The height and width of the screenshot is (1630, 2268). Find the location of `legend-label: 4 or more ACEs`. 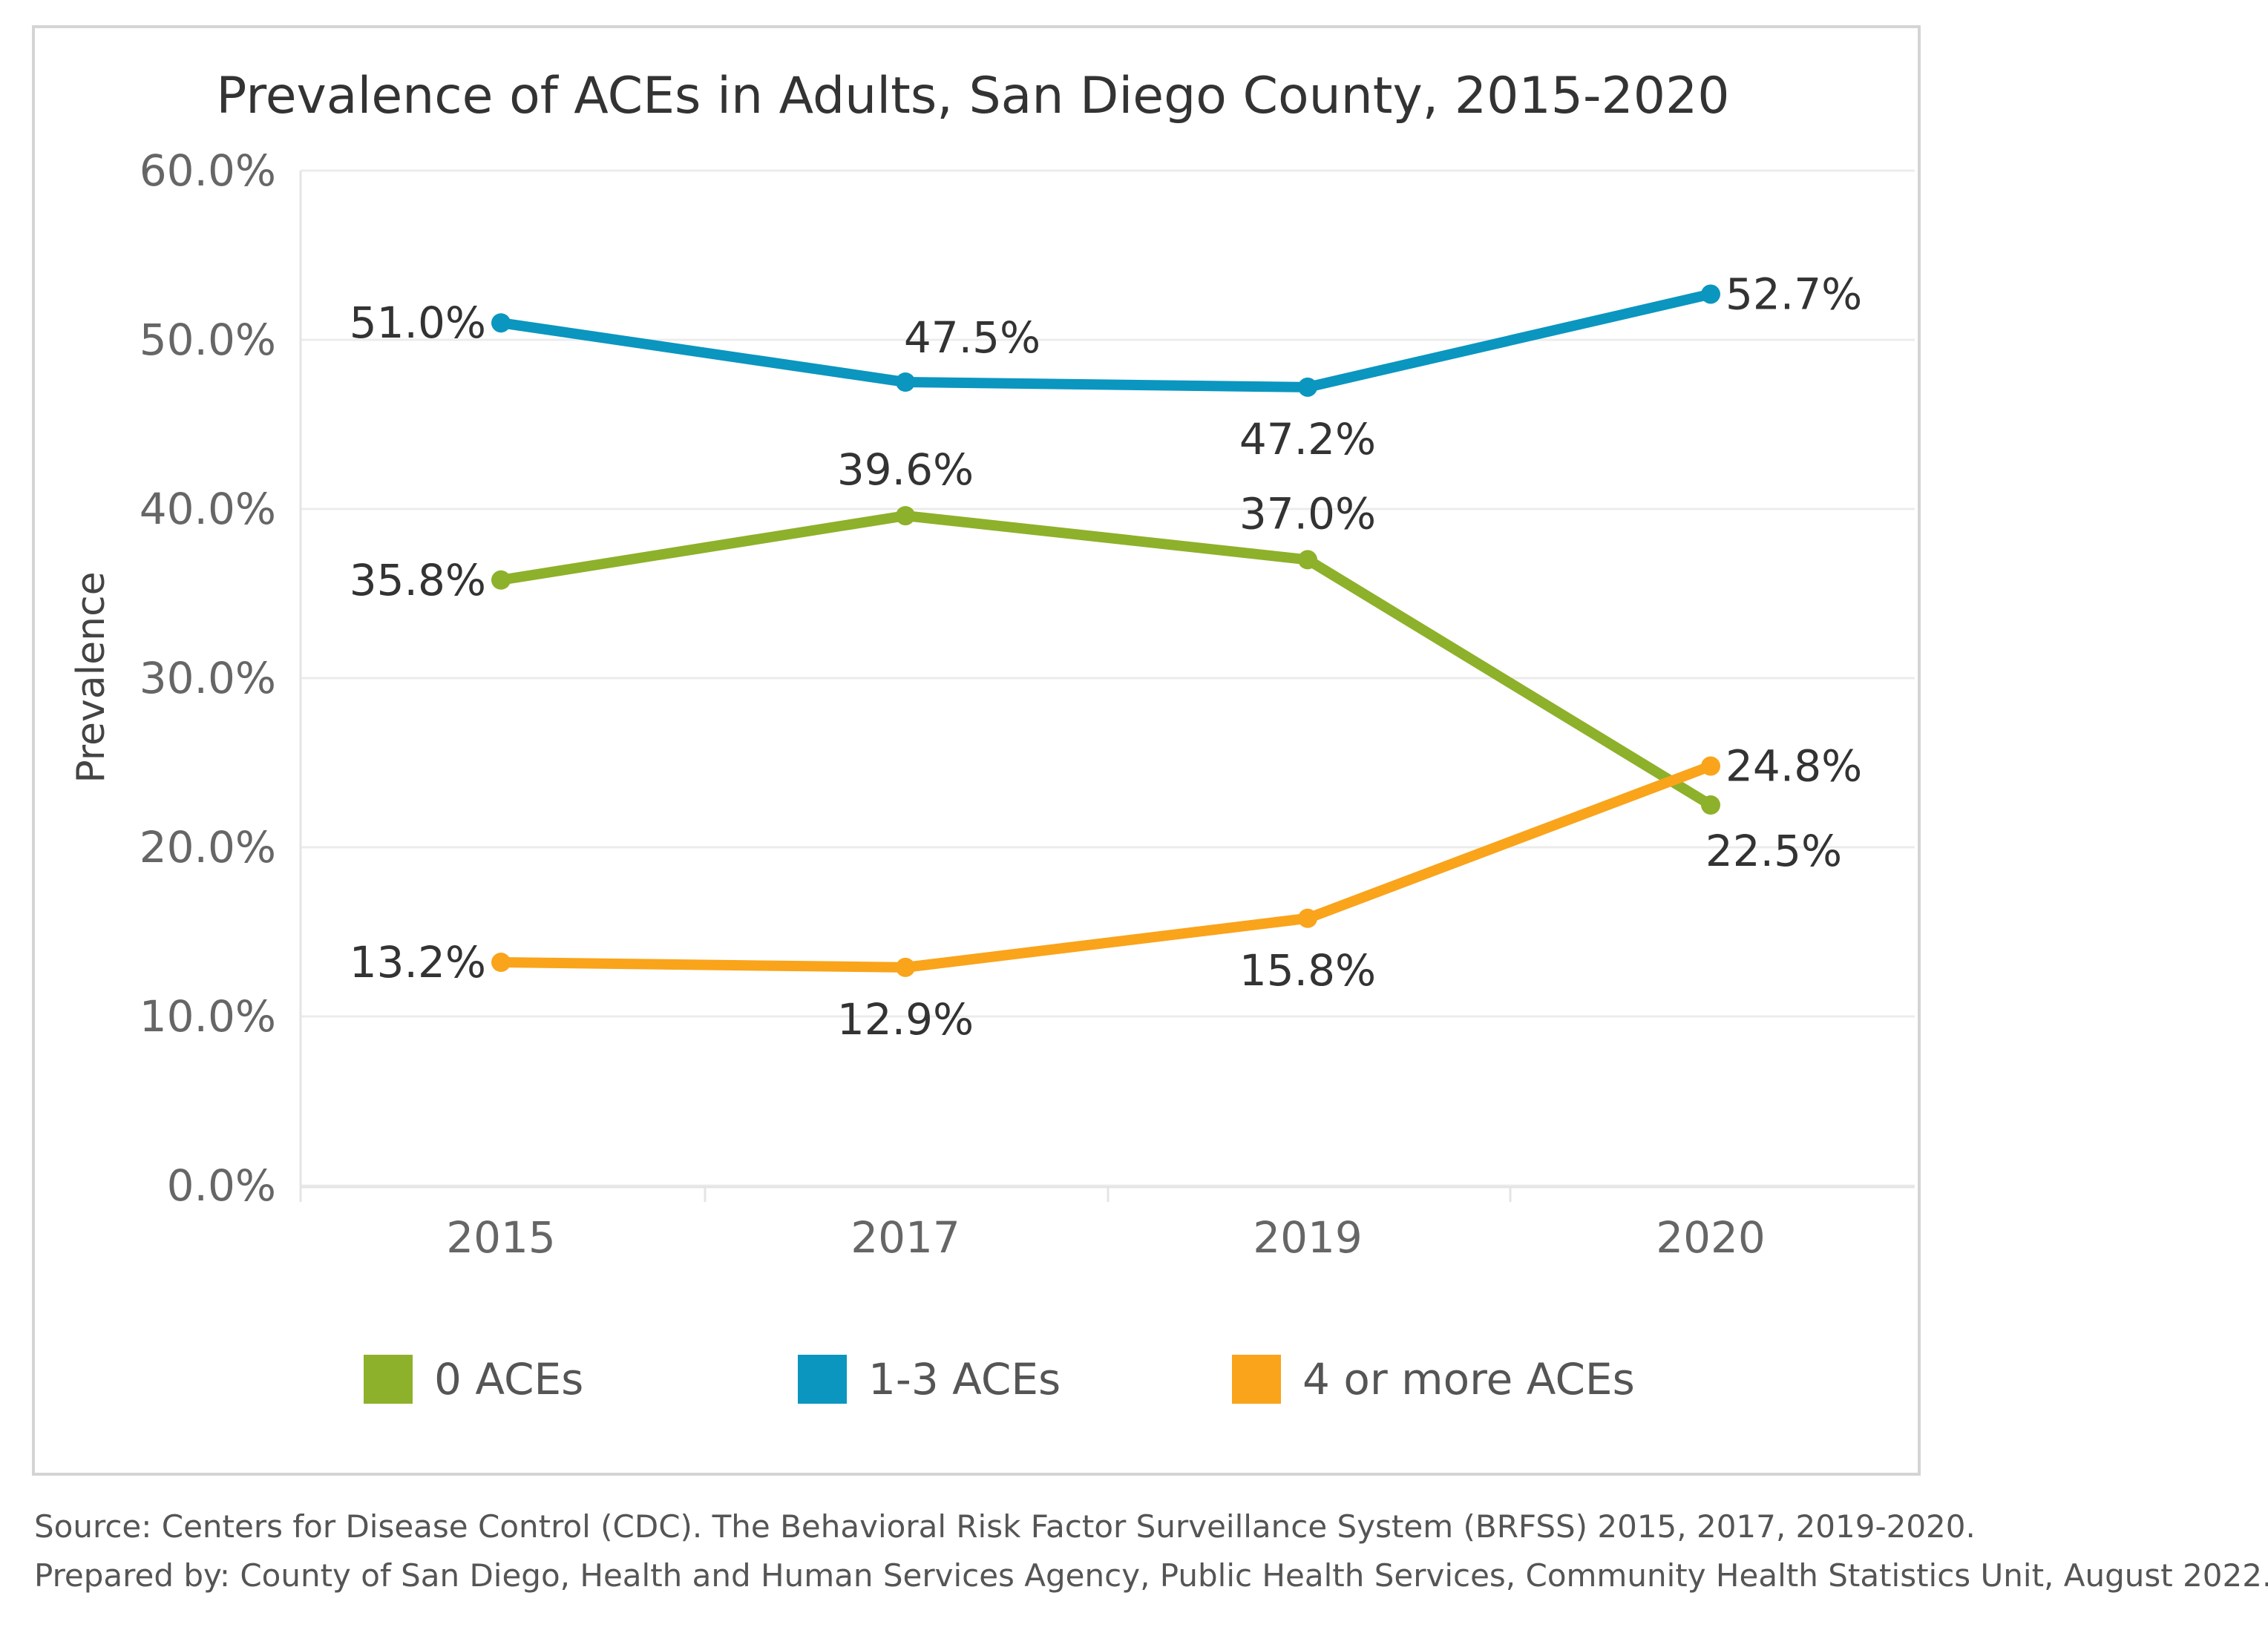

legend-label: 4 or more ACEs is located at coordinates (1468, 1379).